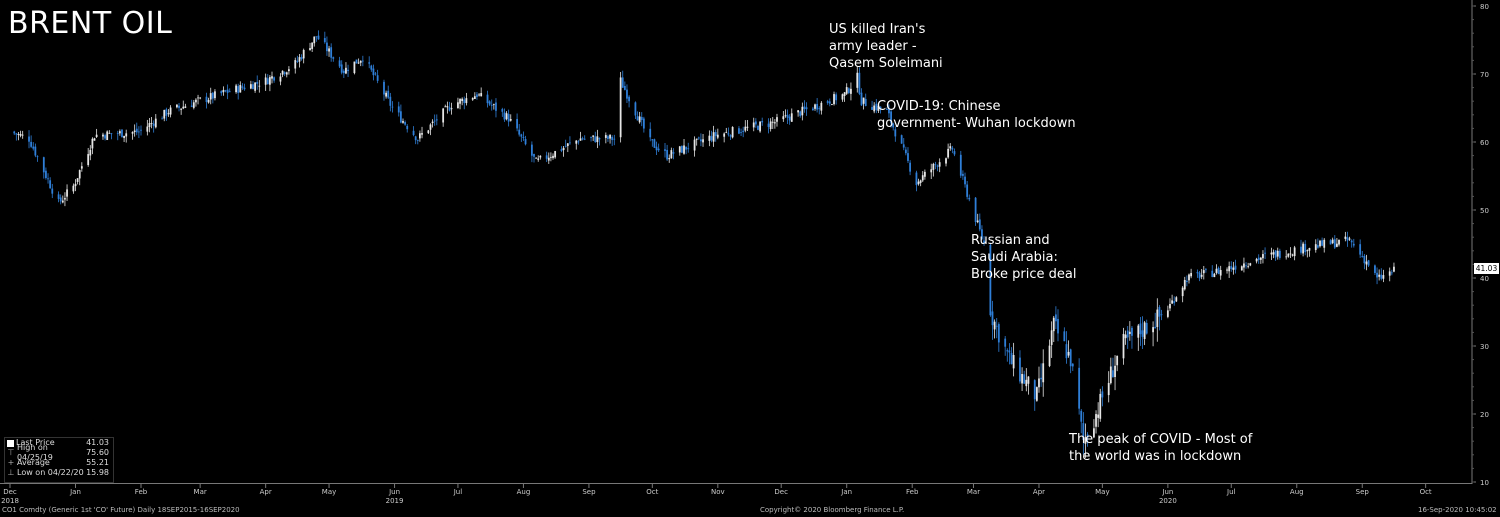 The height and width of the screenshot is (517, 1500). What do you see at coordinates (10, 443) in the screenshot?
I see `last-price-square-icon` at bounding box center [10, 443].